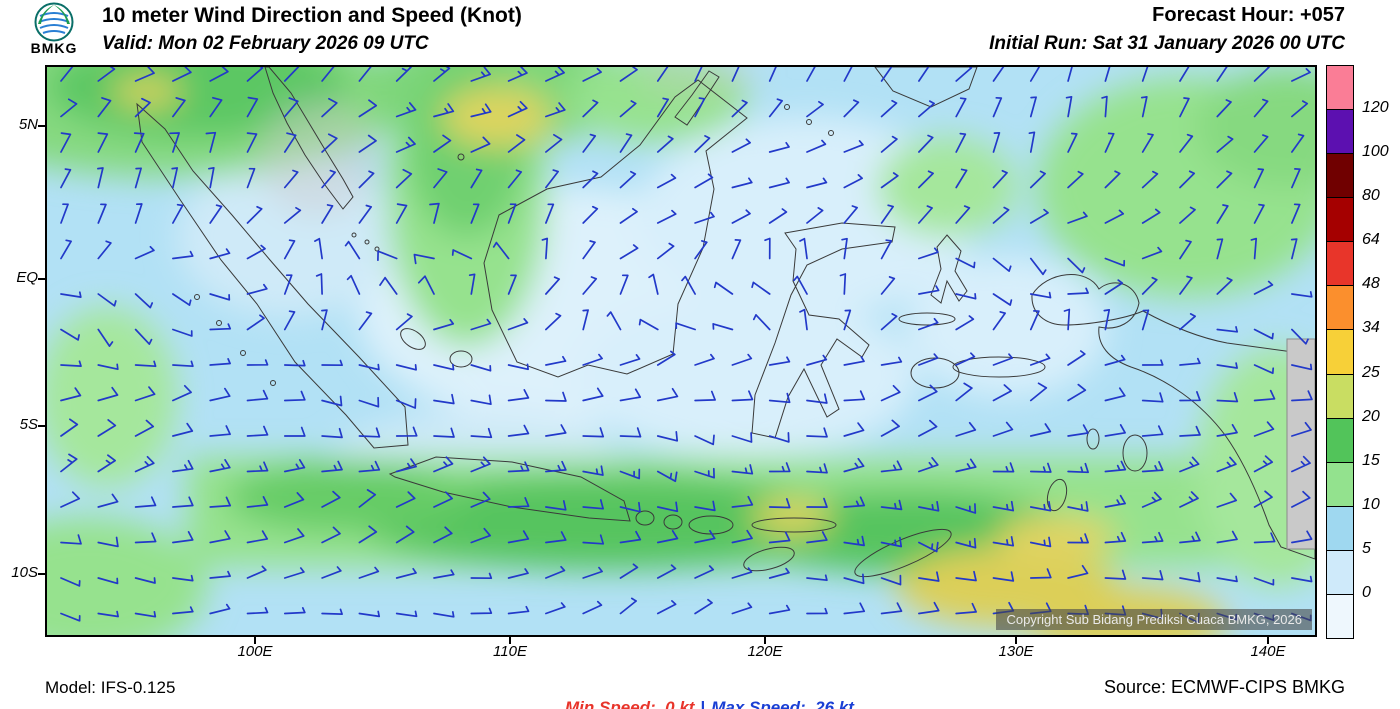 Image resolution: width=1400 pixels, height=709 pixels. What do you see at coordinates (312, 15) in the screenshot?
I see `page-title: 10 meter Wind Direction and Speed (Knot)` at bounding box center [312, 15].